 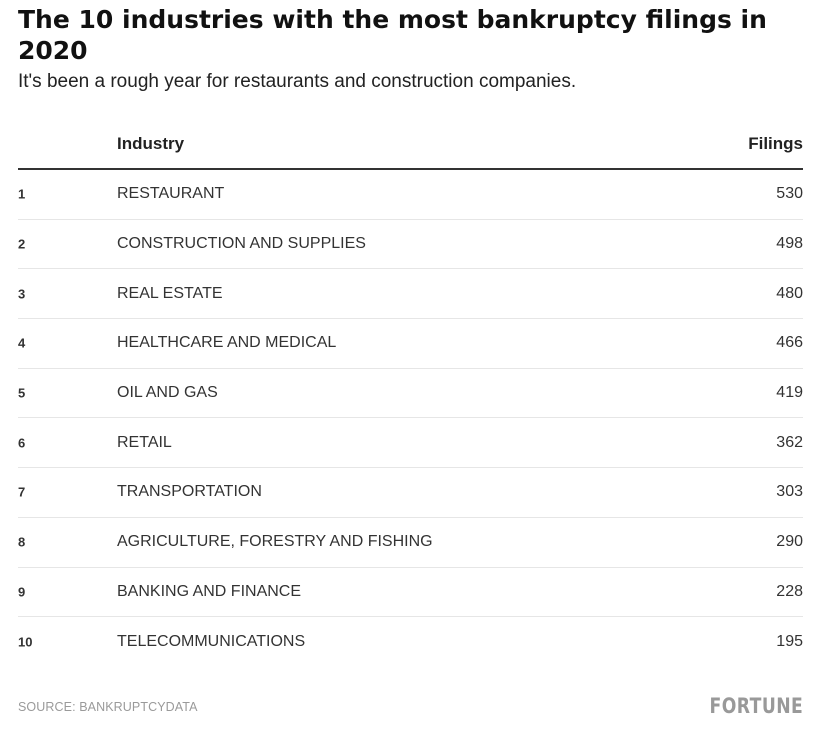 I want to click on filings-cell: 419, so click(x=789, y=393).